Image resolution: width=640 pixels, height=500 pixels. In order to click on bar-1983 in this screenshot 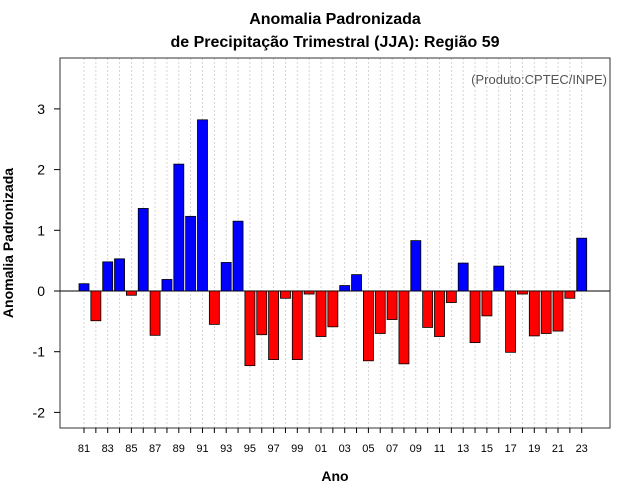, I will do `click(108, 276)`.